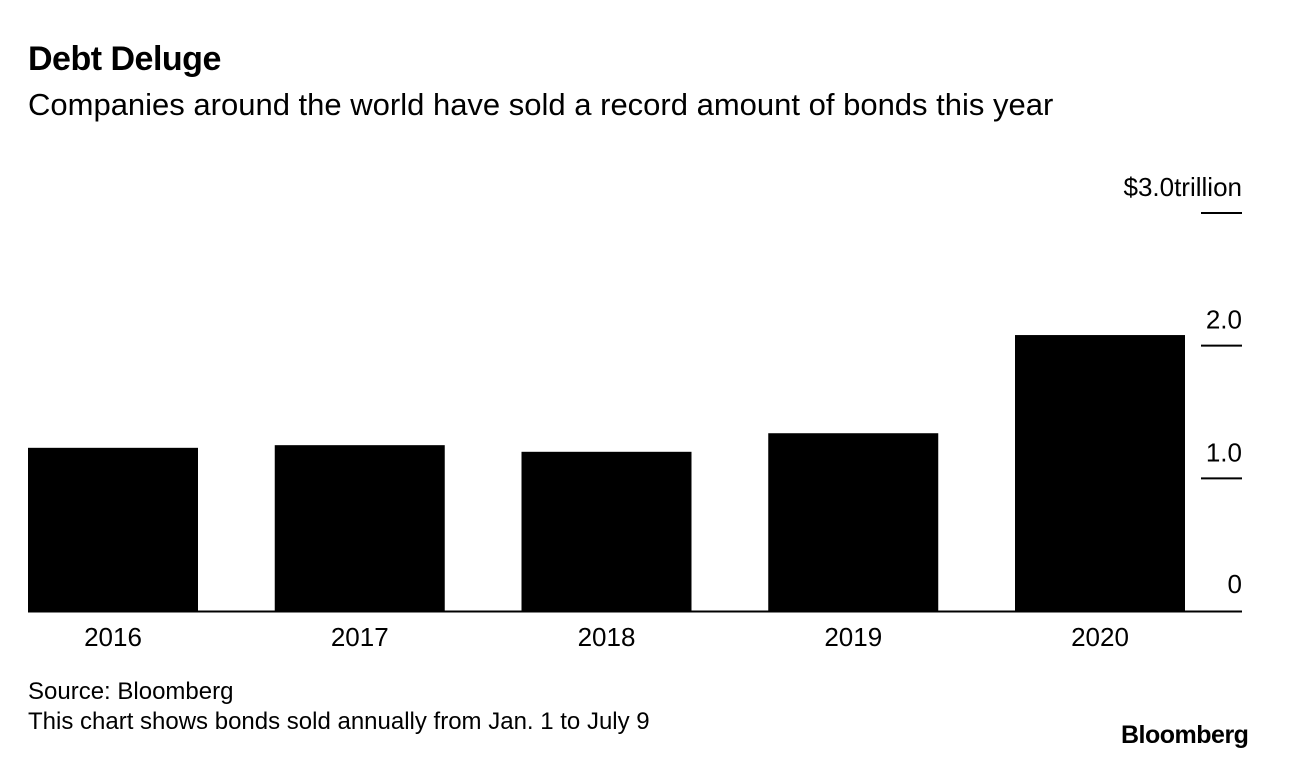  I want to click on y-tick-label-0: 0, so click(1235, 584).